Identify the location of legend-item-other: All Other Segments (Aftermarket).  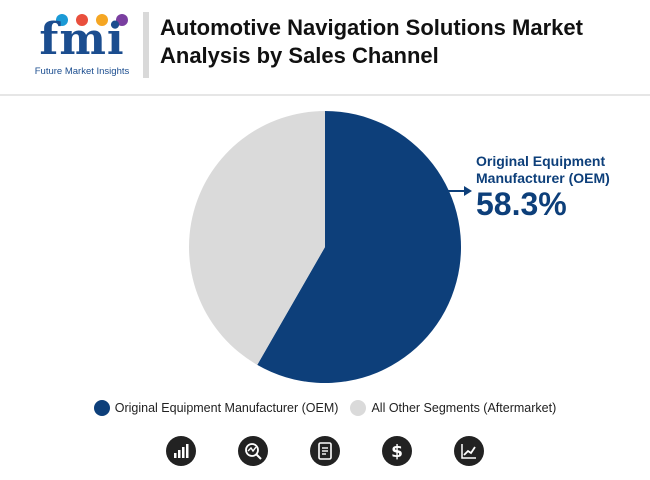
(453, 408).